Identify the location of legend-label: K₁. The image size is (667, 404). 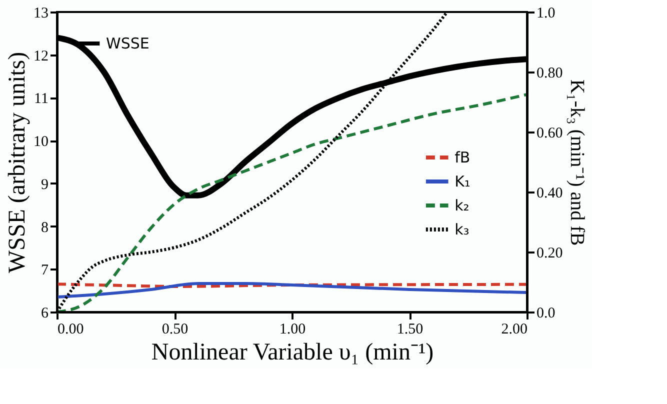
(462, 181).